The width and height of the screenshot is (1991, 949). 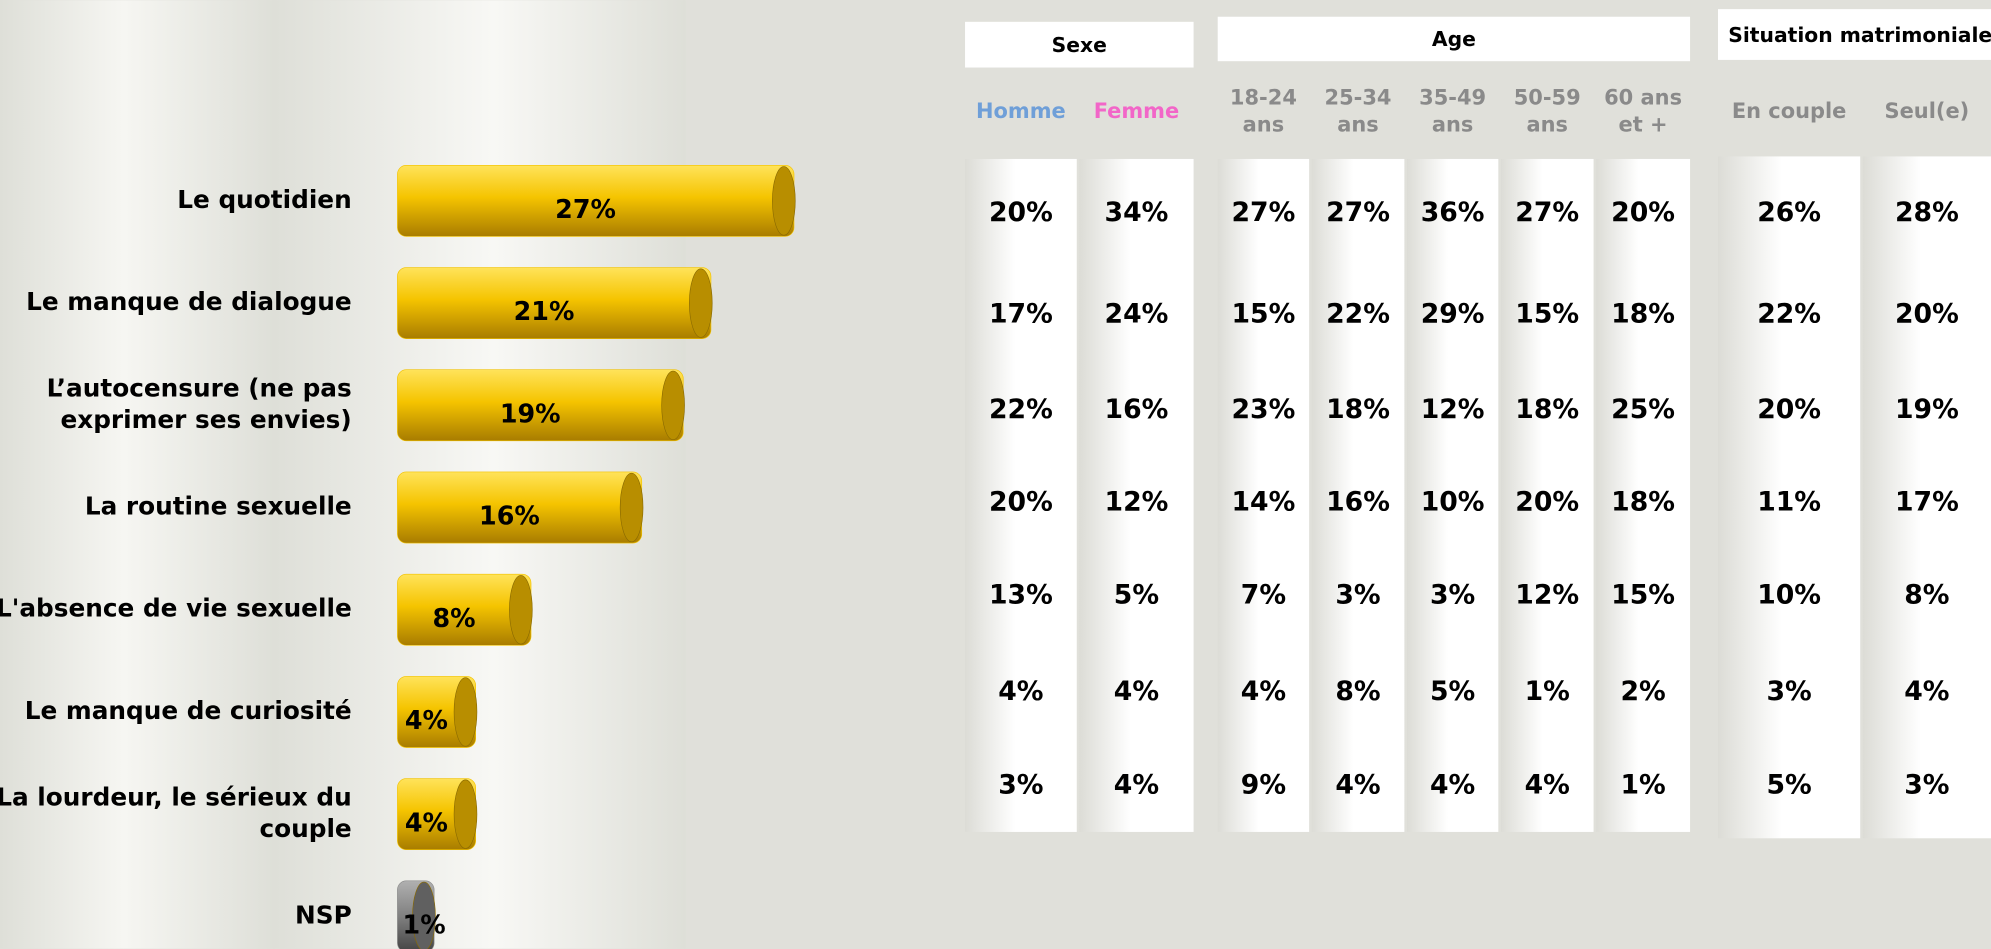 I want to click on data-label: 1%, so click(x=424, y=925).